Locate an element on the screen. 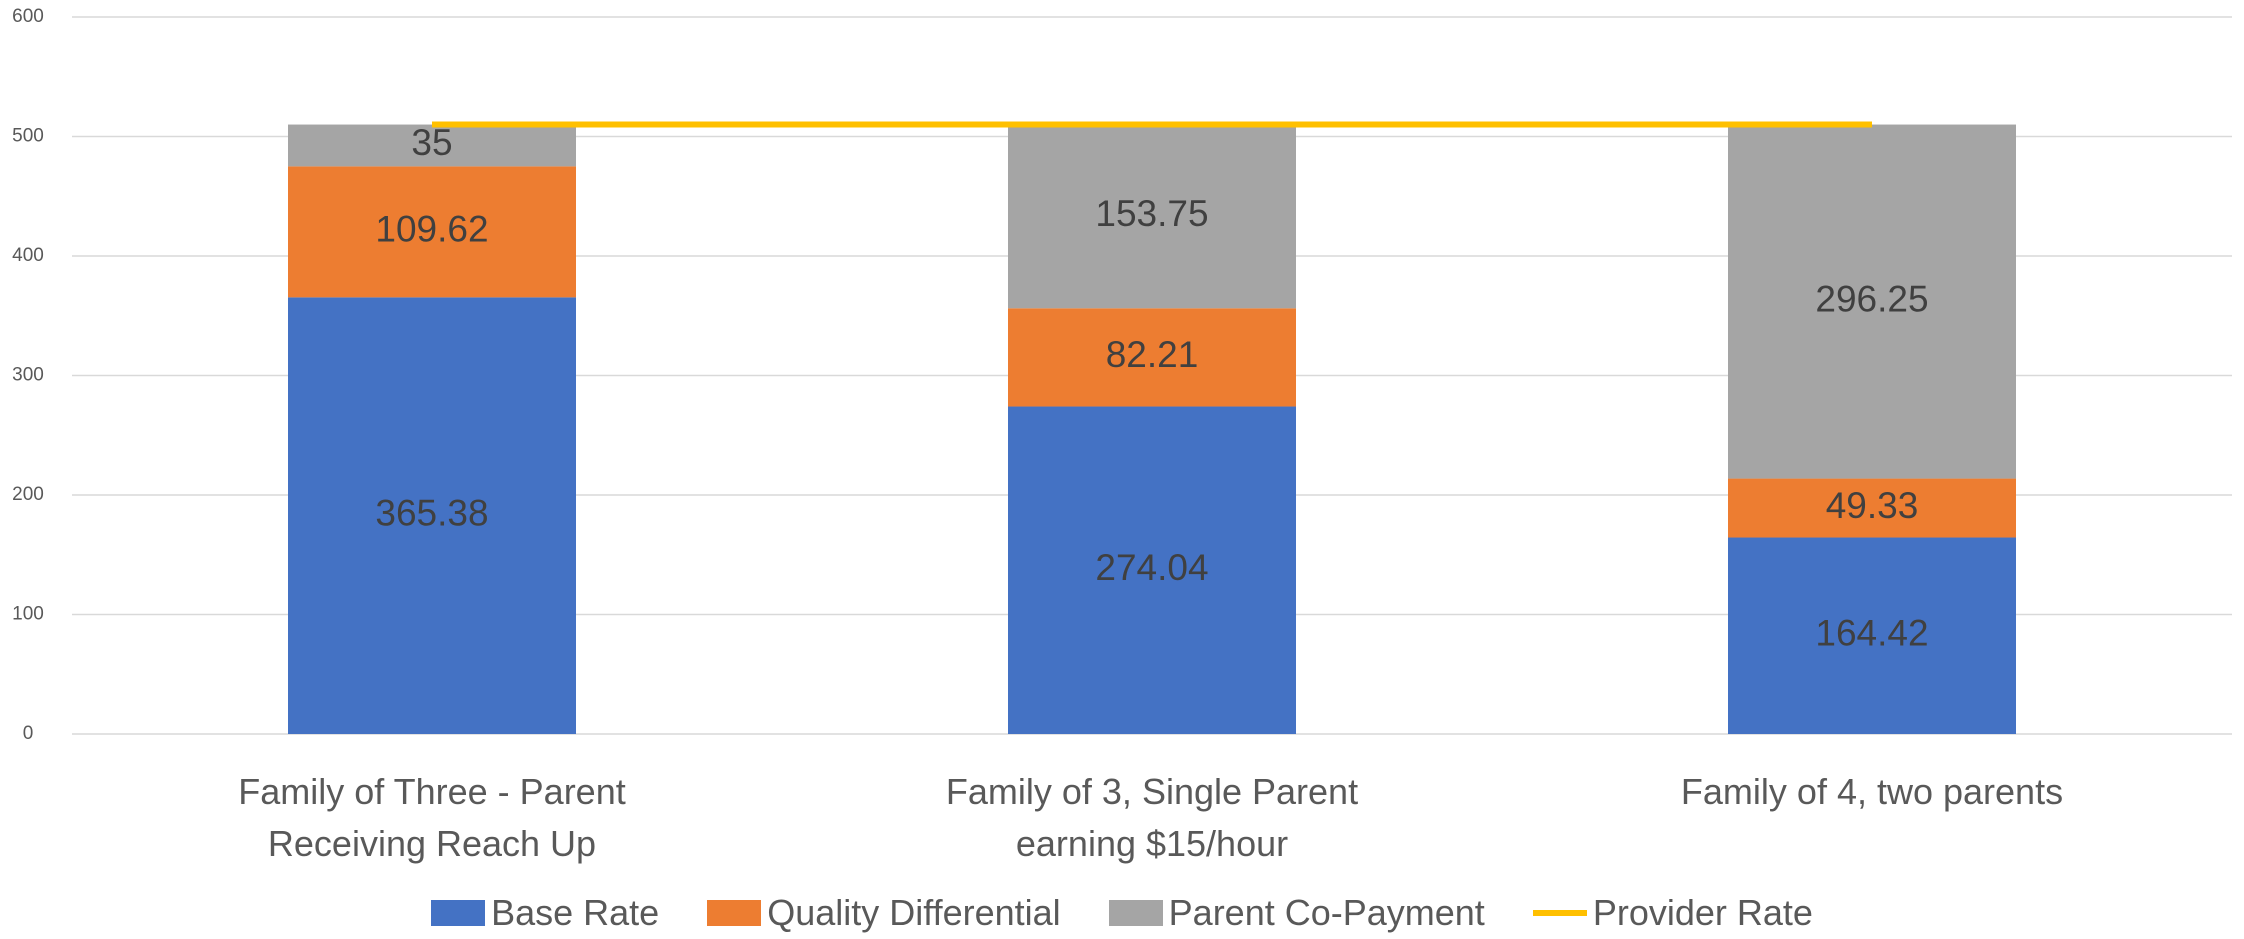 The width and height of the screenshot is (2244, 939). legend-item: Quality Differential is located at coordinates (884, 913).